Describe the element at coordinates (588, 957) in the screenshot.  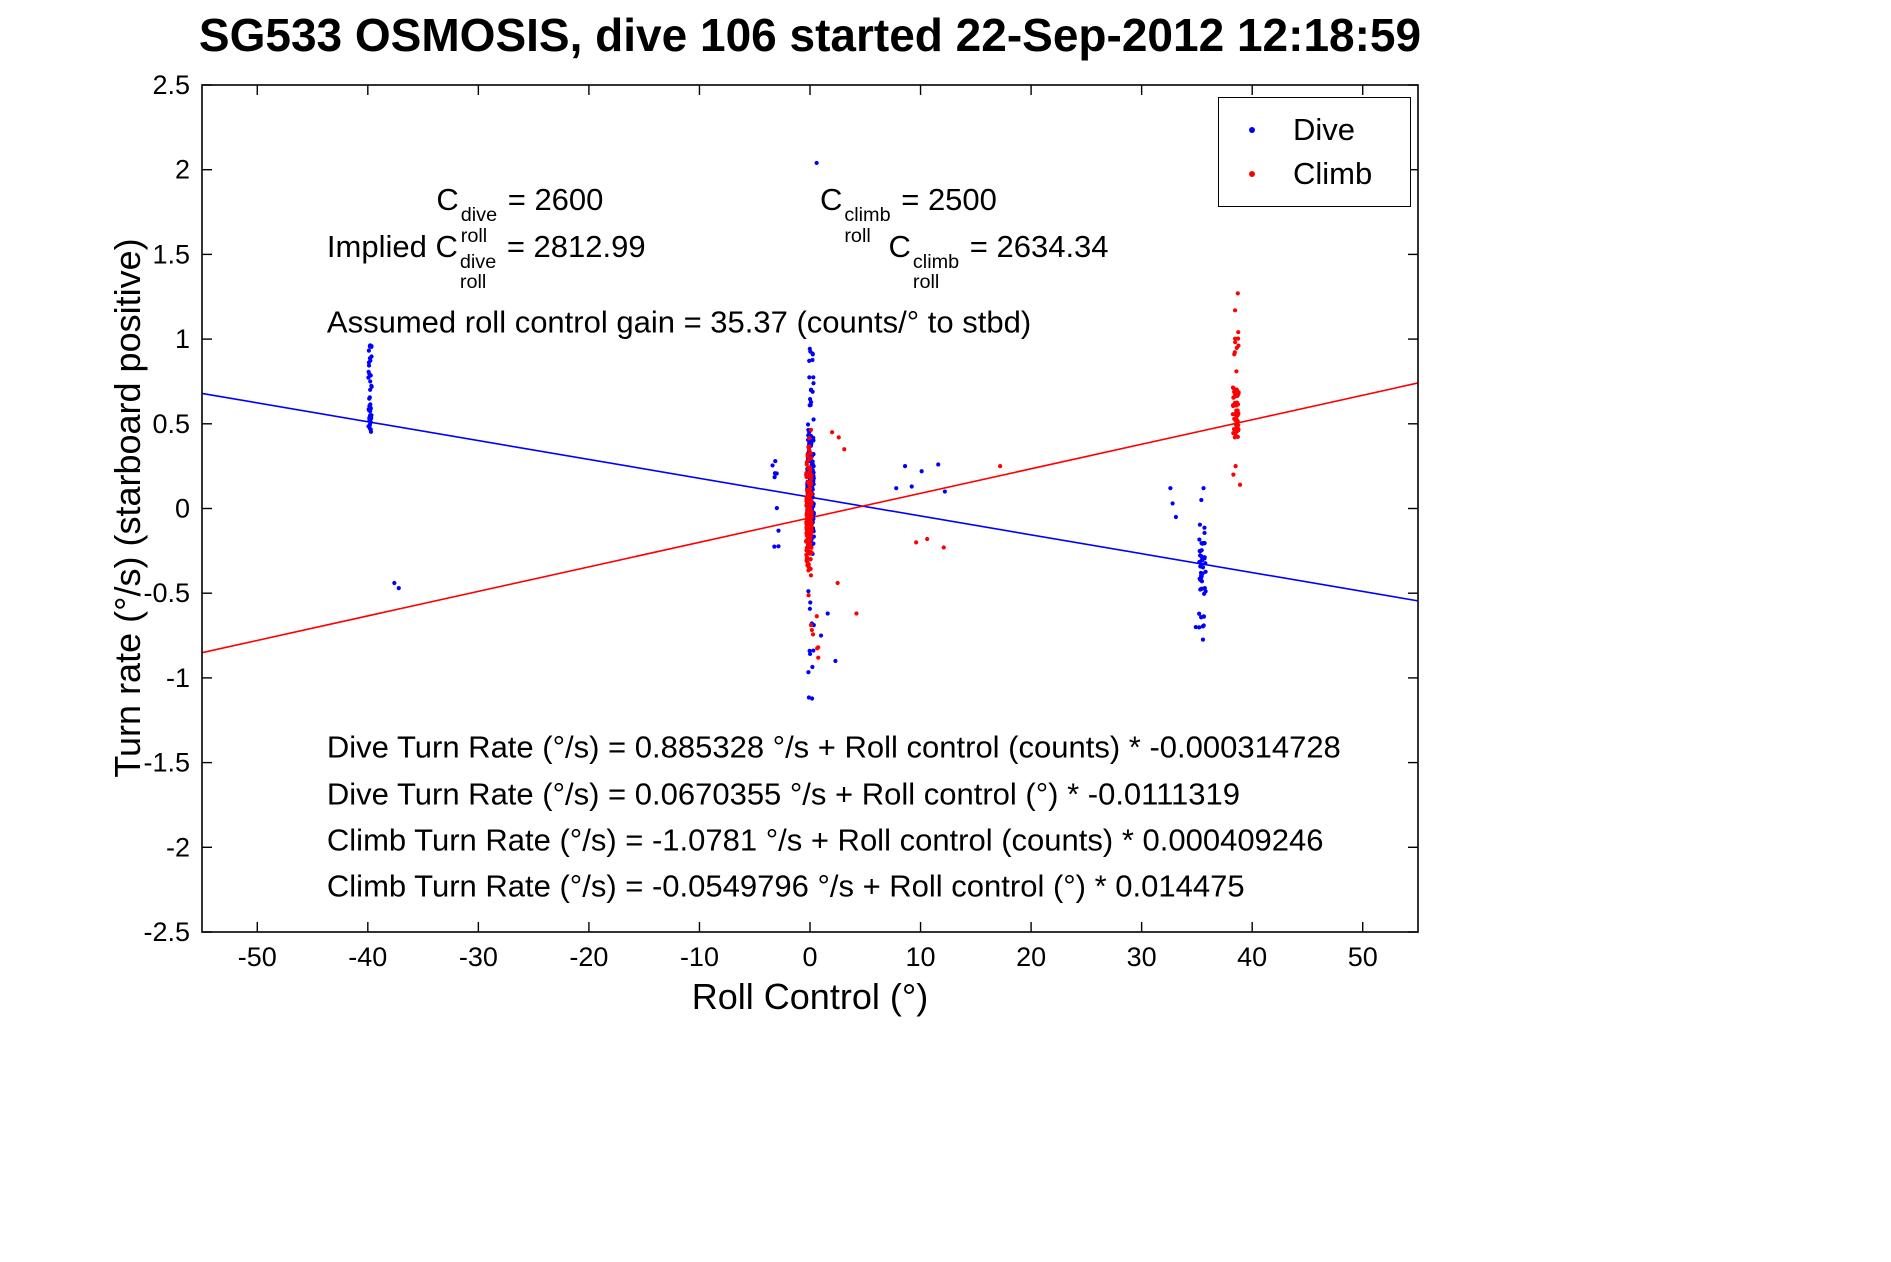
I see `x-tick-label: -20` at that location.